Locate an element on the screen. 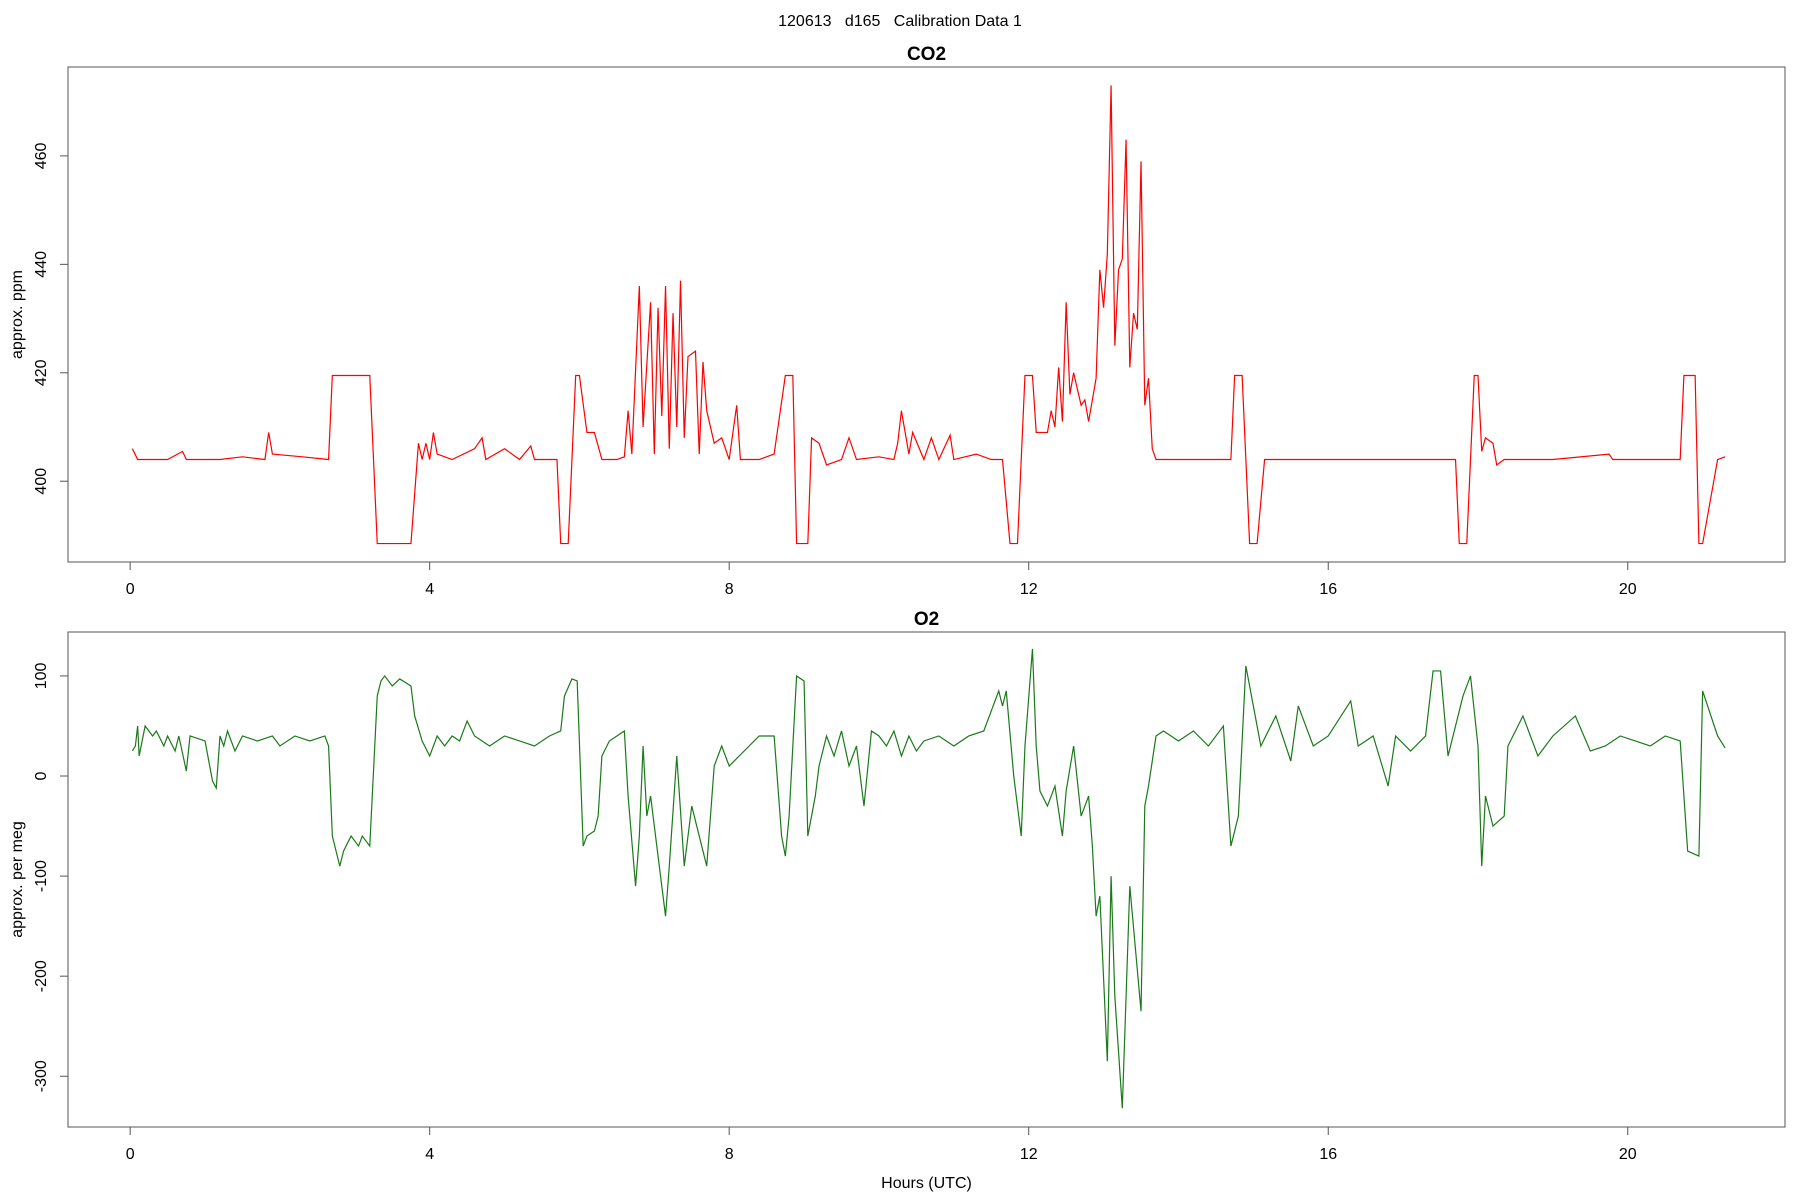  y-tick-label: -200 is located at coordinates (41, 976).